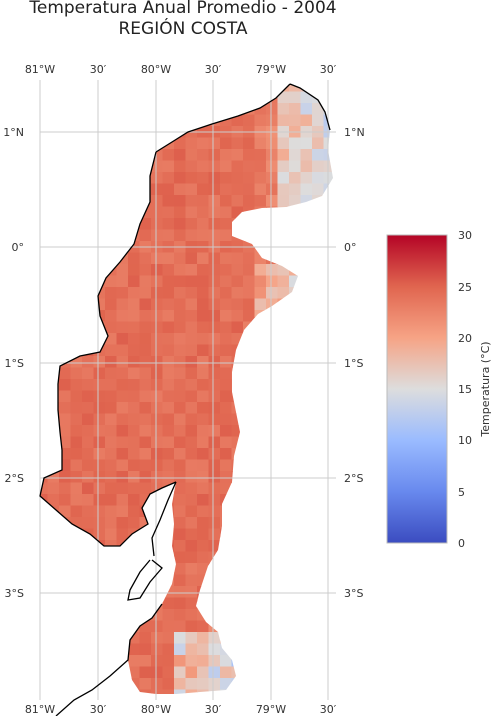  I want to click on lon-label-bottom: 30′, so click(213, 709).